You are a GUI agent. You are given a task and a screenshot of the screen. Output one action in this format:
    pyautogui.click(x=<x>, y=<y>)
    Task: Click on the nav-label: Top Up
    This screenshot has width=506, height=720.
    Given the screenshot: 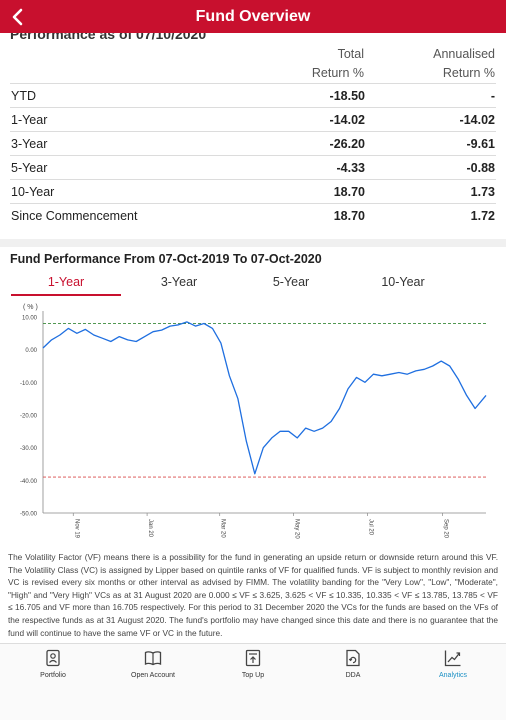 What is the action you would take?
    pyautogui.click(x=253, y=675)
    